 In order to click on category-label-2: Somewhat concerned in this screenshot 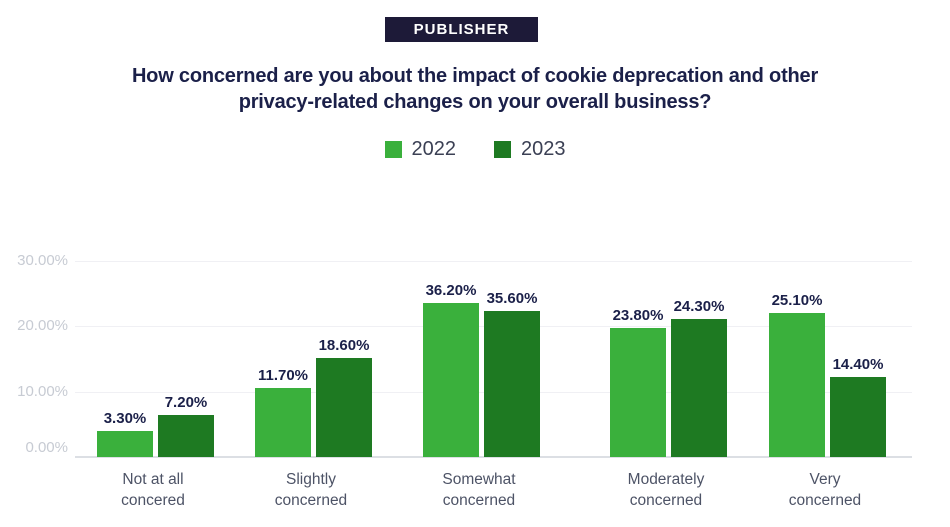, I will do `click(479, 490)`.